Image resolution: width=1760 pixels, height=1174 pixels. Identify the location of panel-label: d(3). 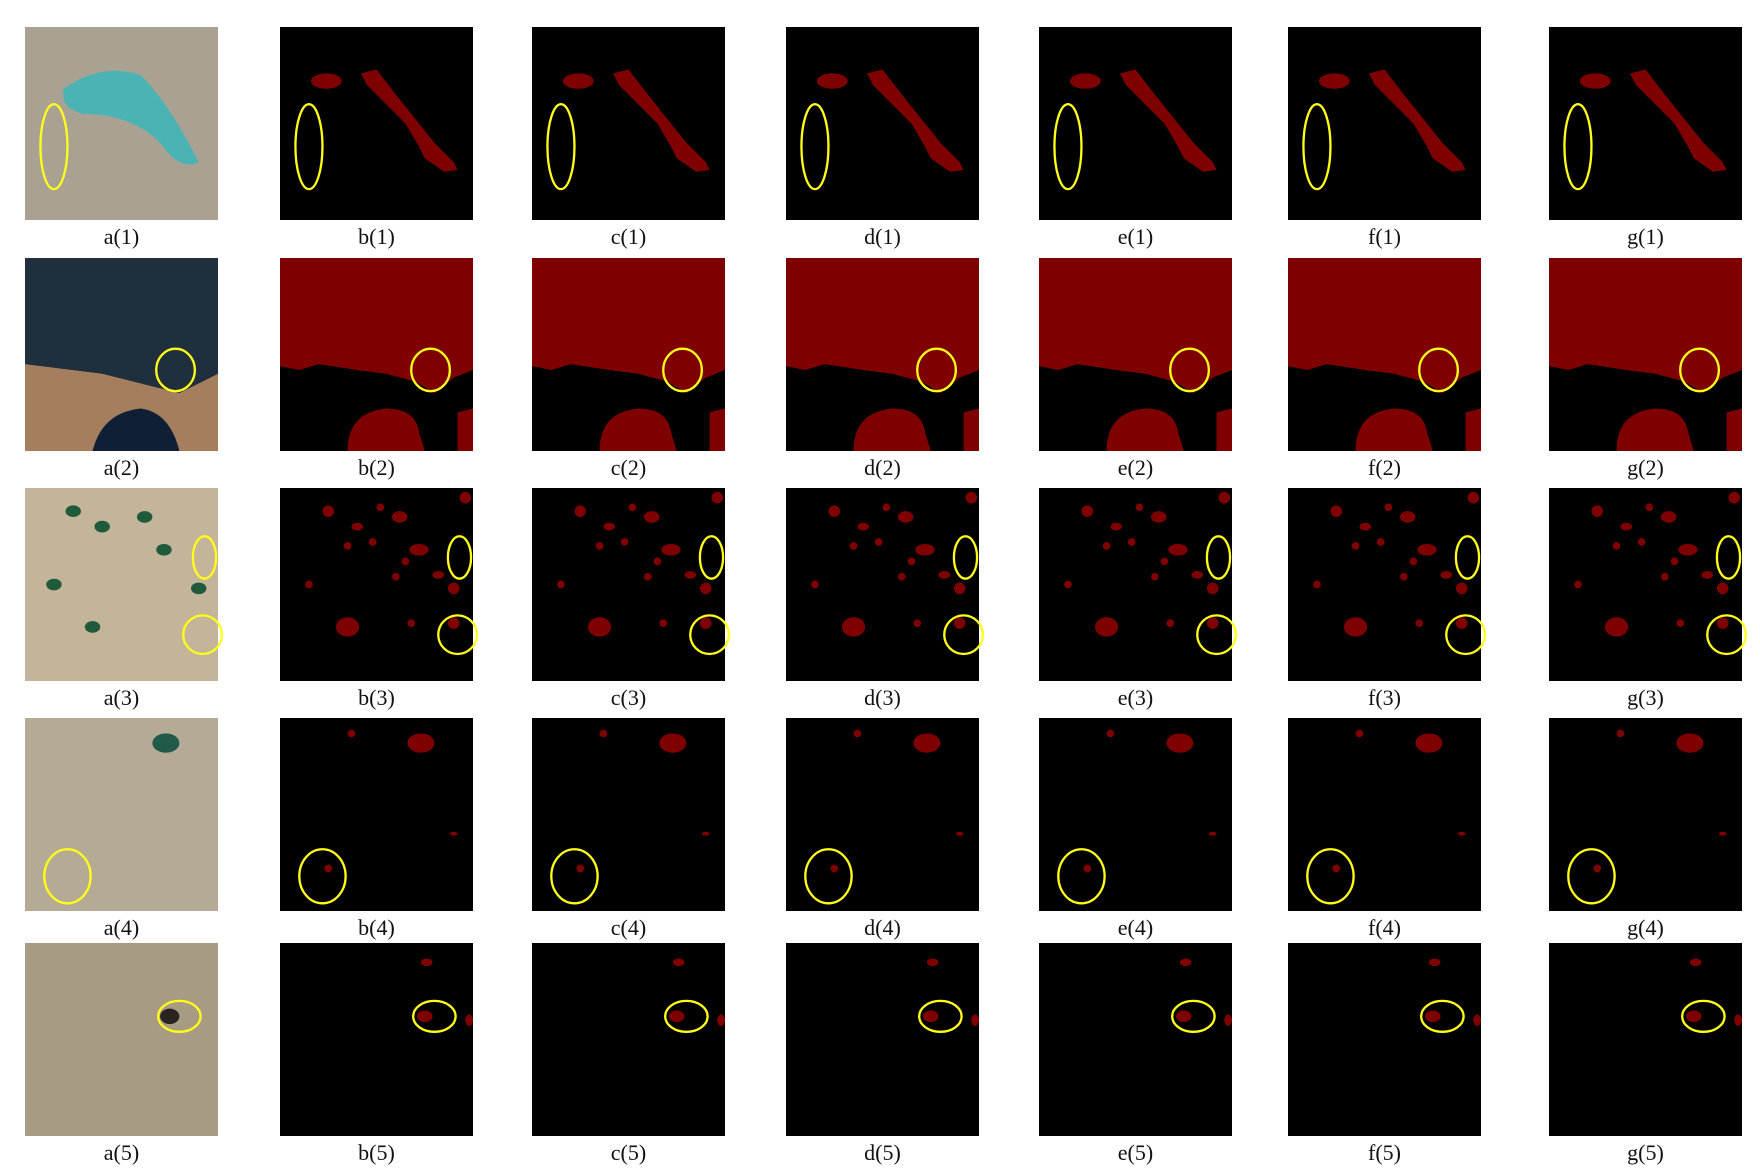
(882, 697).